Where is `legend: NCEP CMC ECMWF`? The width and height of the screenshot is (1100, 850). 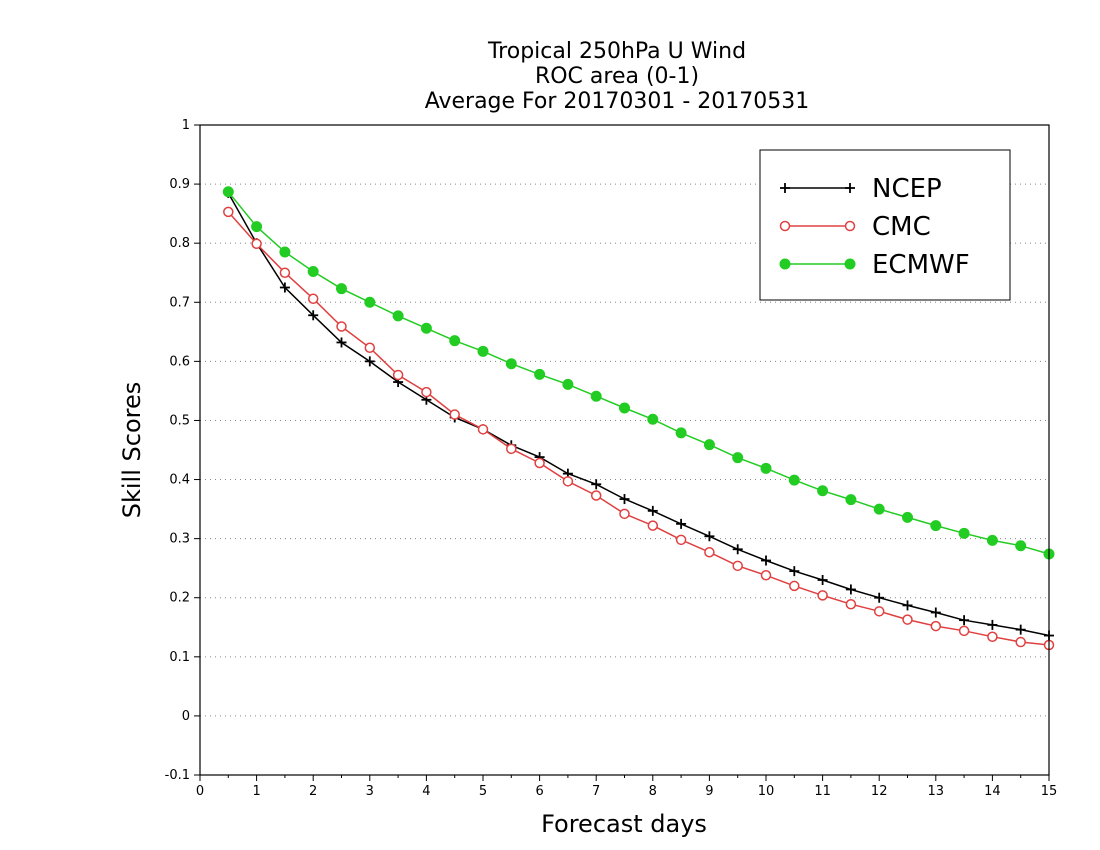 legend: NCEP CMC ECMWF is located at coordinates (885, 225).